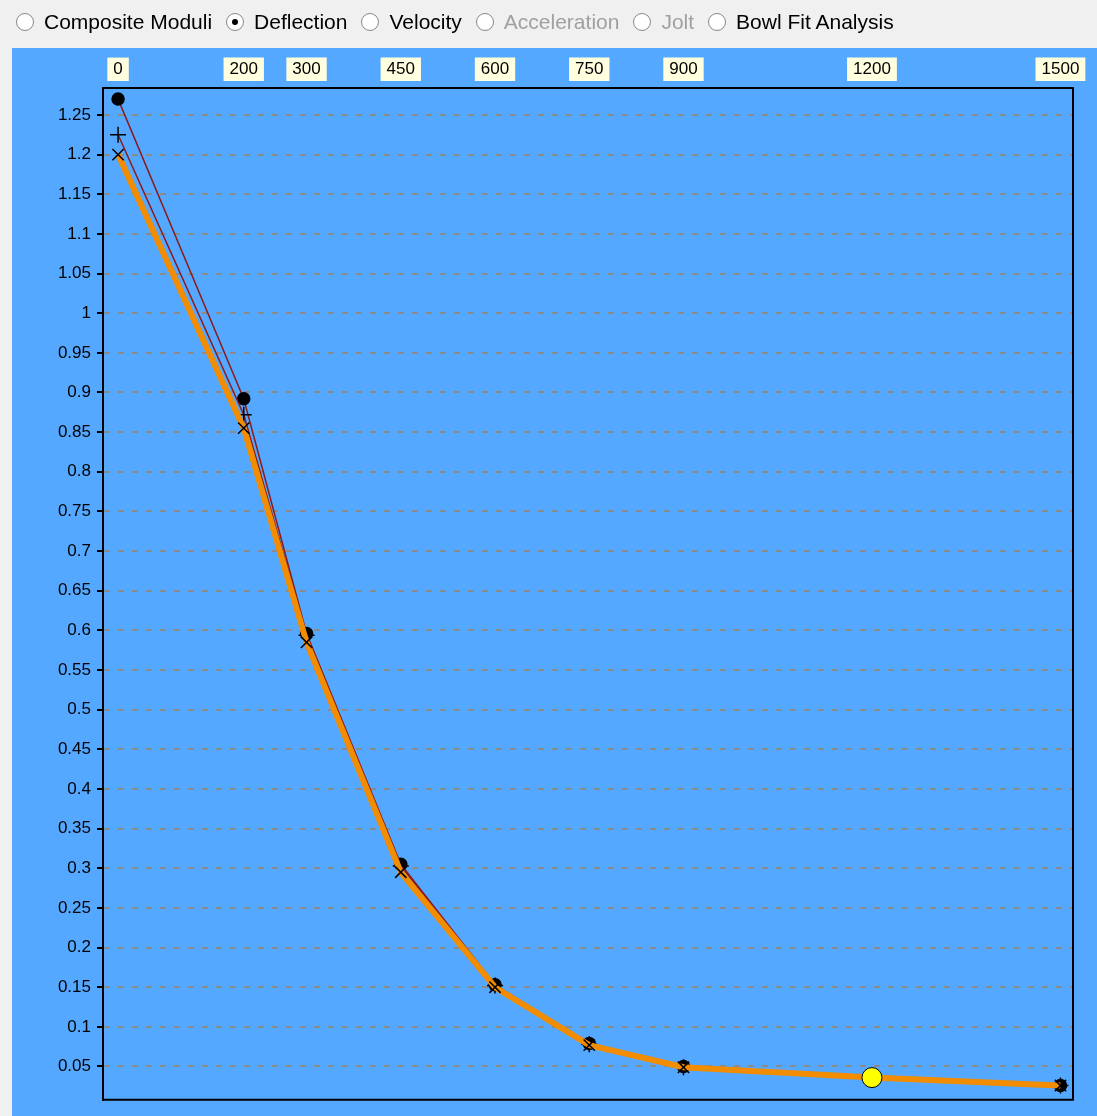  Describe the element at coordinates (79, 1026) in the screenshot. I see `y-tick-label: 0.1` at that location.